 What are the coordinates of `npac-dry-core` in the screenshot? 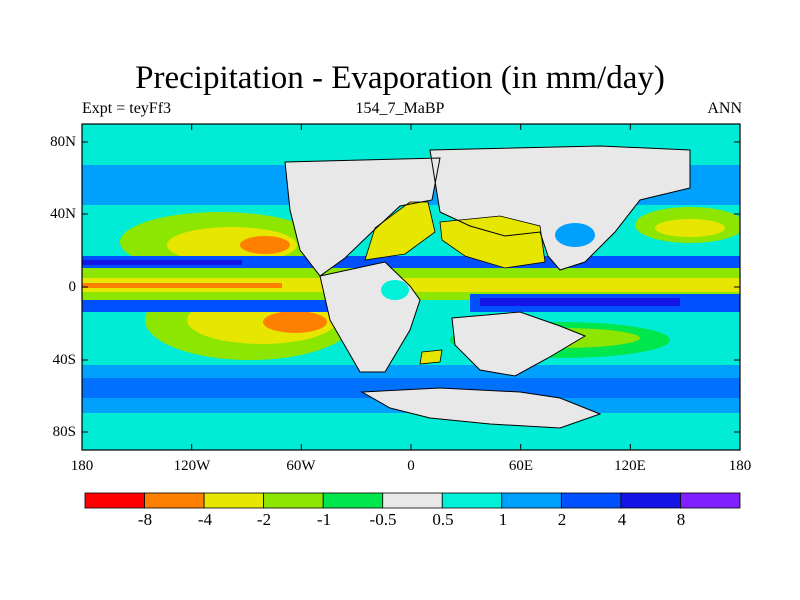 It's located at (232, 245).